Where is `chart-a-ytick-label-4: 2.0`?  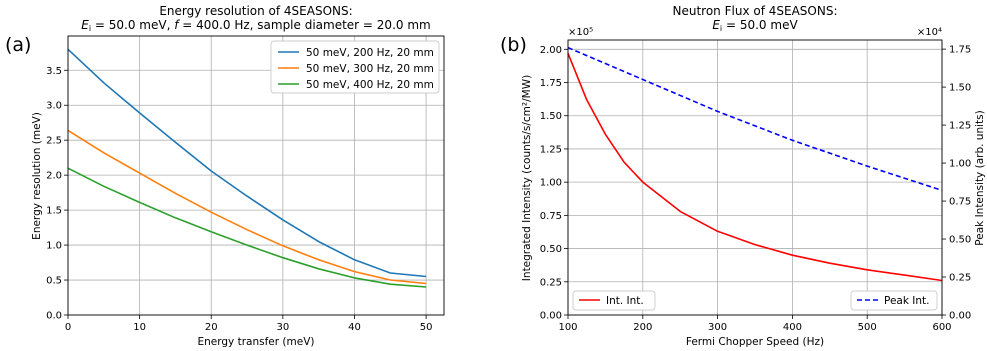 chart-a-ytick-label-4: 2.0 is located at coordinates (54, 176).